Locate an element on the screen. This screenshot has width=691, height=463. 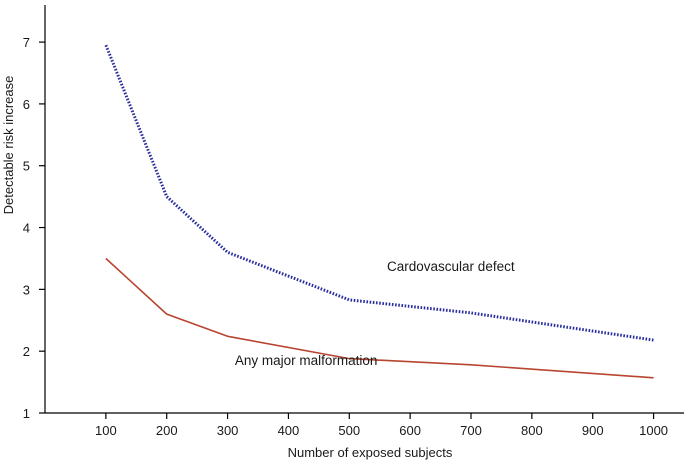
x-tick-label: 400 is located at coordinates (289, 430).